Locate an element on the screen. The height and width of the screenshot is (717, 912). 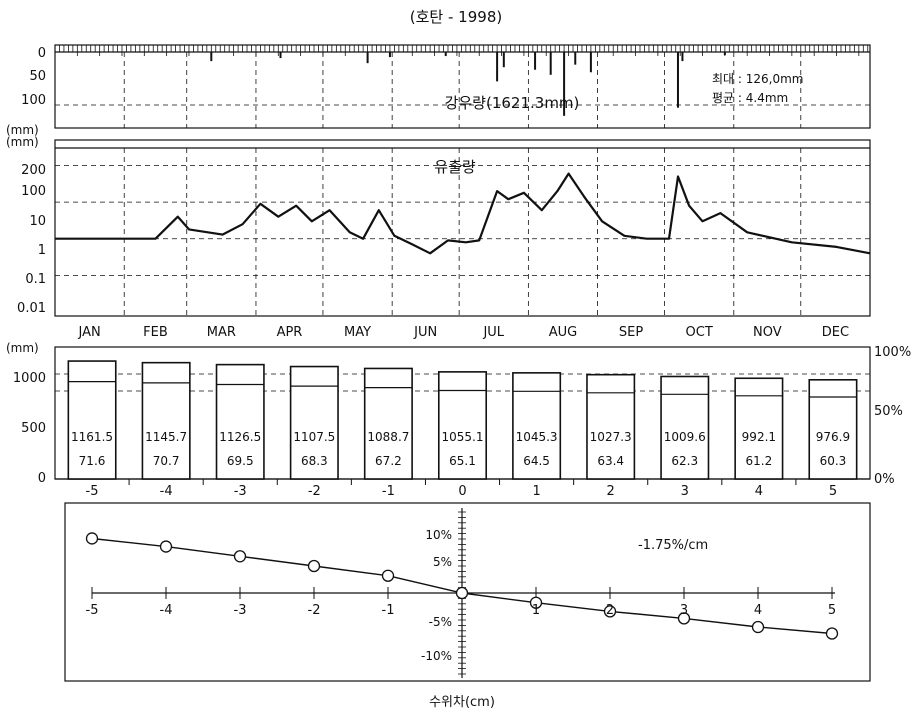
rain-unit-label: (mm) is located at coordinates (22, 130).